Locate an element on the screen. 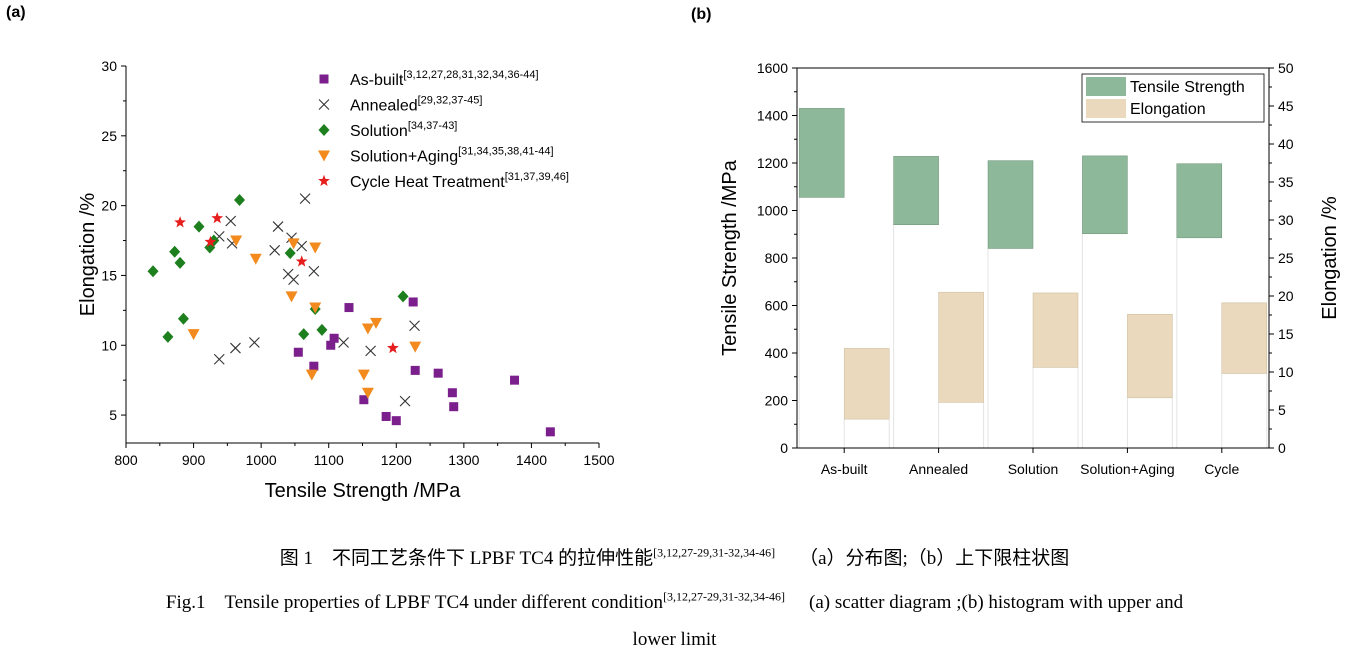  legend-refs: [34,37-43] is located at coordinates (433, 126).